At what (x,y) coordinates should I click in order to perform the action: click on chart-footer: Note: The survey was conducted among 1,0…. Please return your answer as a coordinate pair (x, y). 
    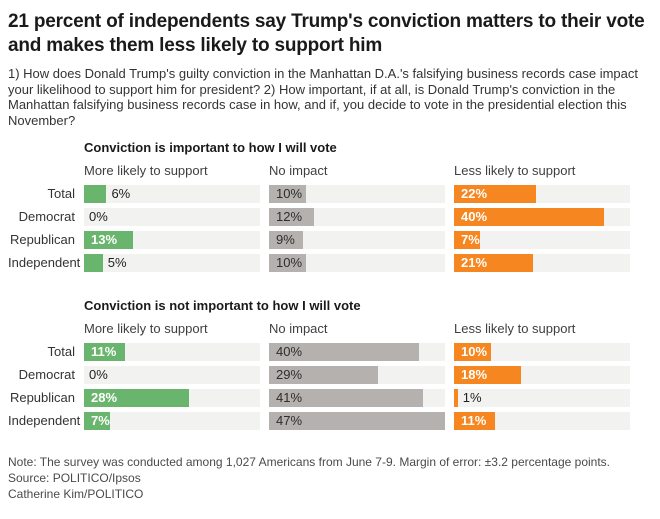
    Looking at the image, I should click on (330, 478).